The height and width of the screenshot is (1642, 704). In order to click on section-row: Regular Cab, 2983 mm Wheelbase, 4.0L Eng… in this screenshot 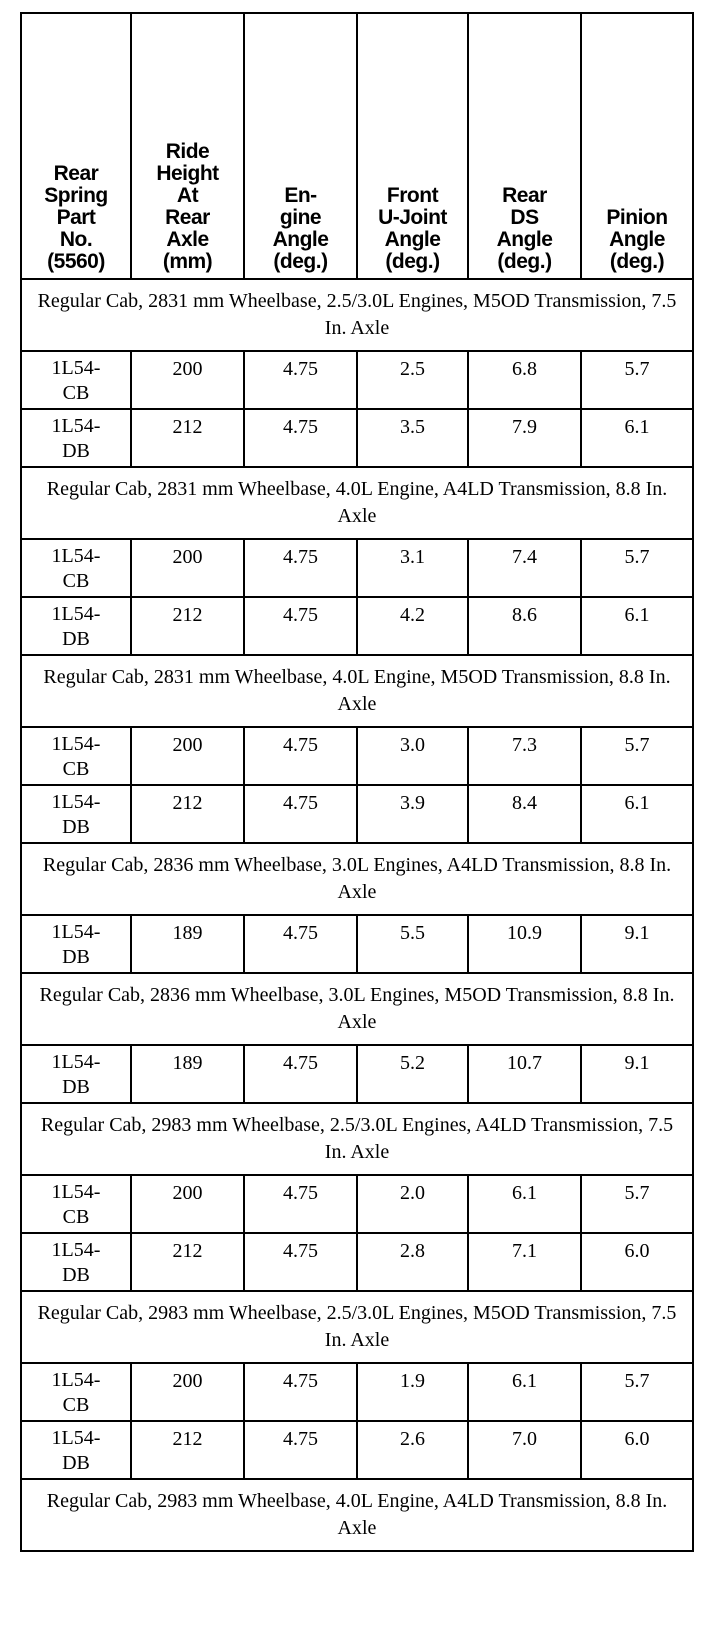, I will do `click(357, 1515)`.